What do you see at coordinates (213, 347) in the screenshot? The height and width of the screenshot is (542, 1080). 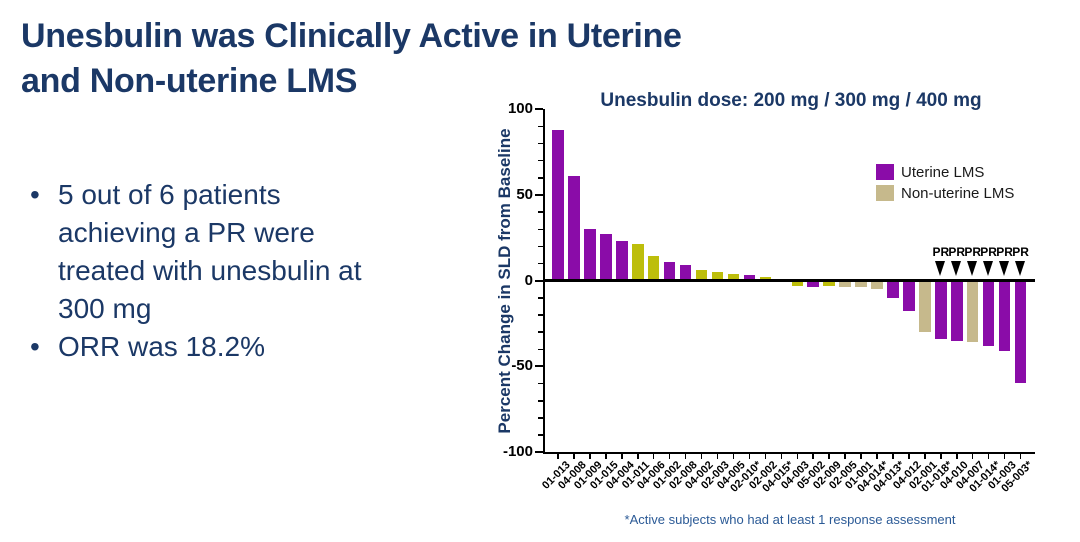 I see `bullet-item-orr: ORR was 18.2%` at bounding box center [213, 347].